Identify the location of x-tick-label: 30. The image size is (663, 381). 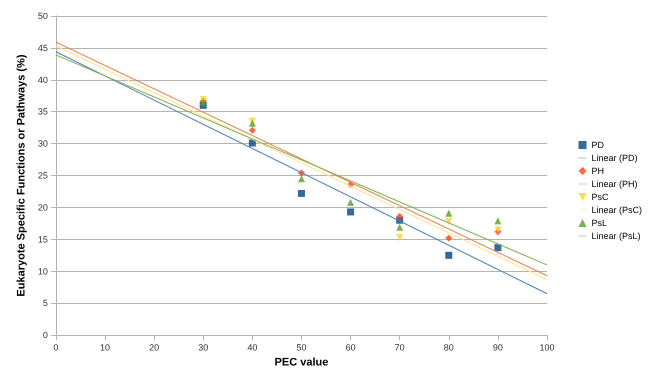
(203, 347).